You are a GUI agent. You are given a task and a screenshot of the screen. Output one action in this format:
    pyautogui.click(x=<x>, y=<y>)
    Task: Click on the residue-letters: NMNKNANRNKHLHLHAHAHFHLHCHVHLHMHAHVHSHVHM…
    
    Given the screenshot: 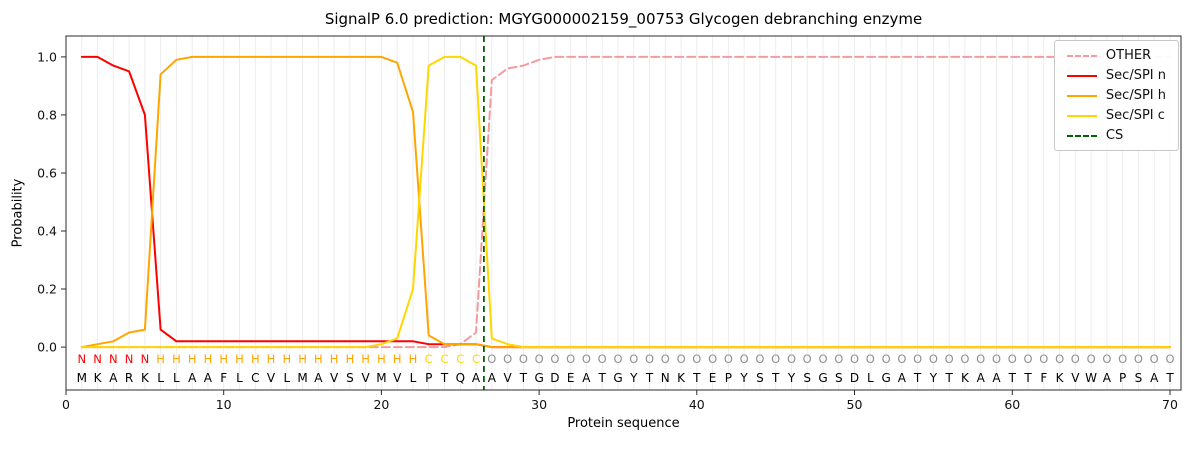 What is the action you would take?
    pyautogui.click(x=626, y=368)
    